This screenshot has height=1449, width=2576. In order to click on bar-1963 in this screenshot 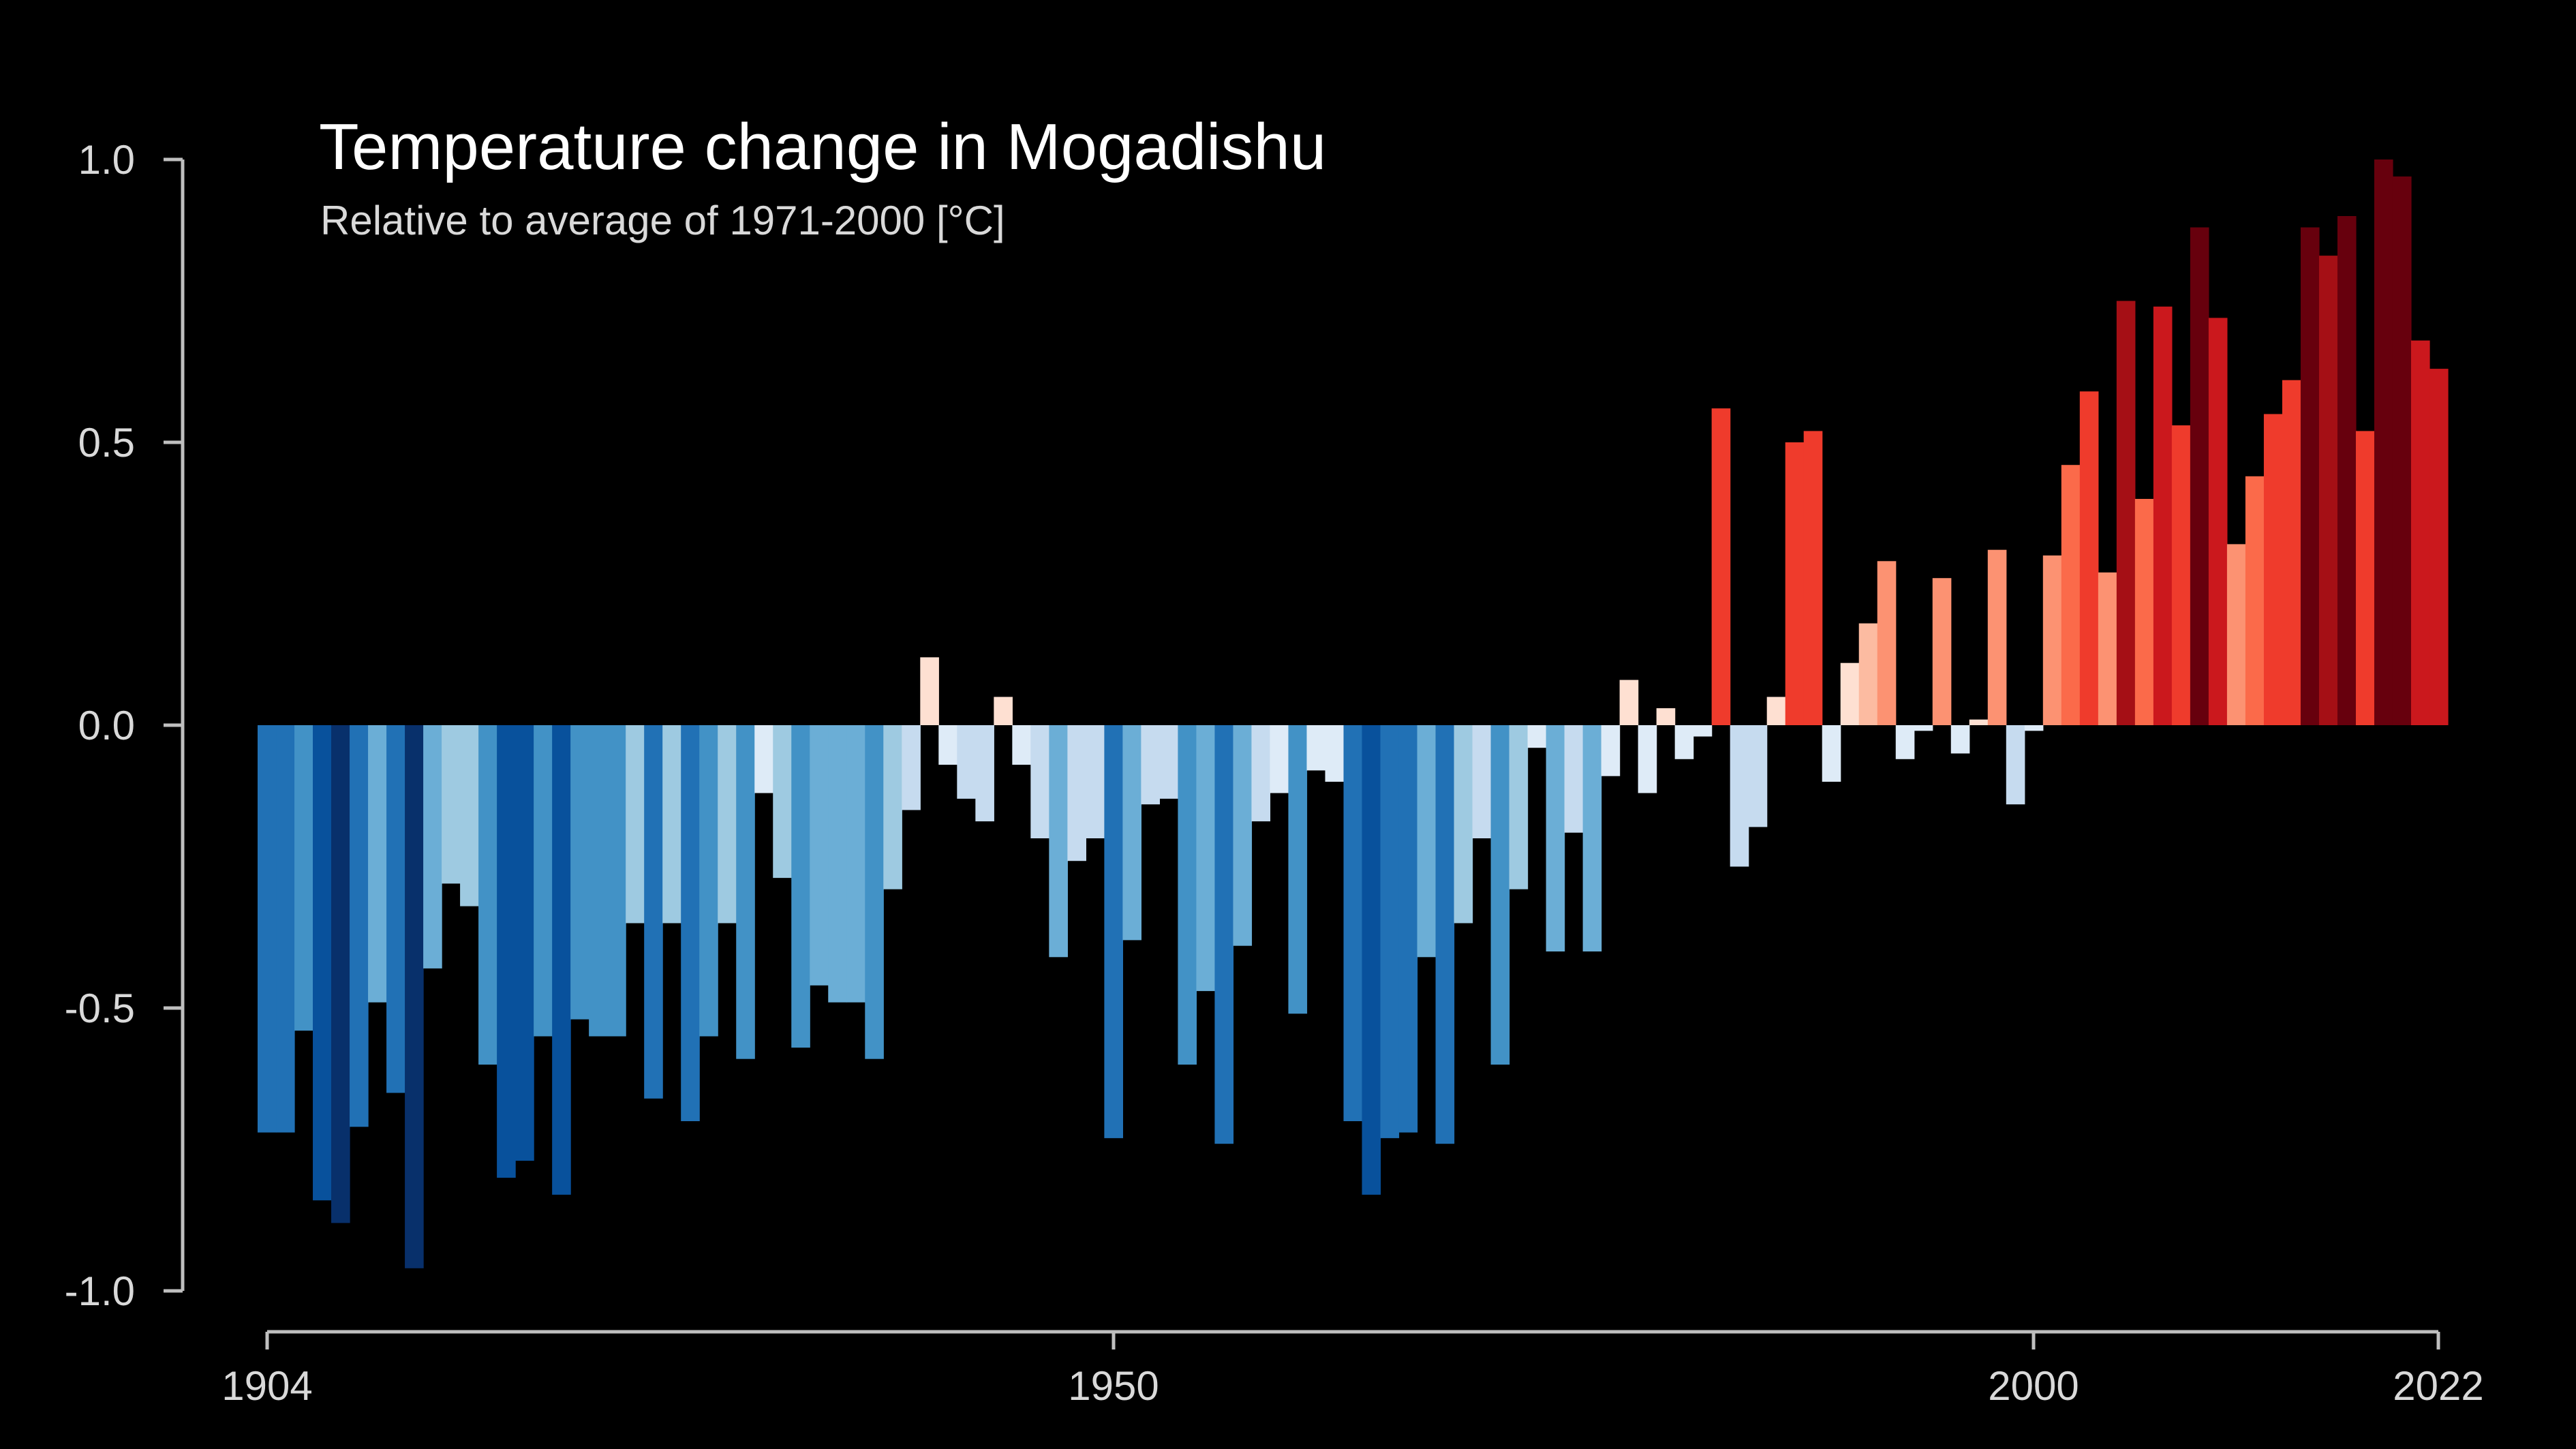, I will do `click(1353, 923)`.